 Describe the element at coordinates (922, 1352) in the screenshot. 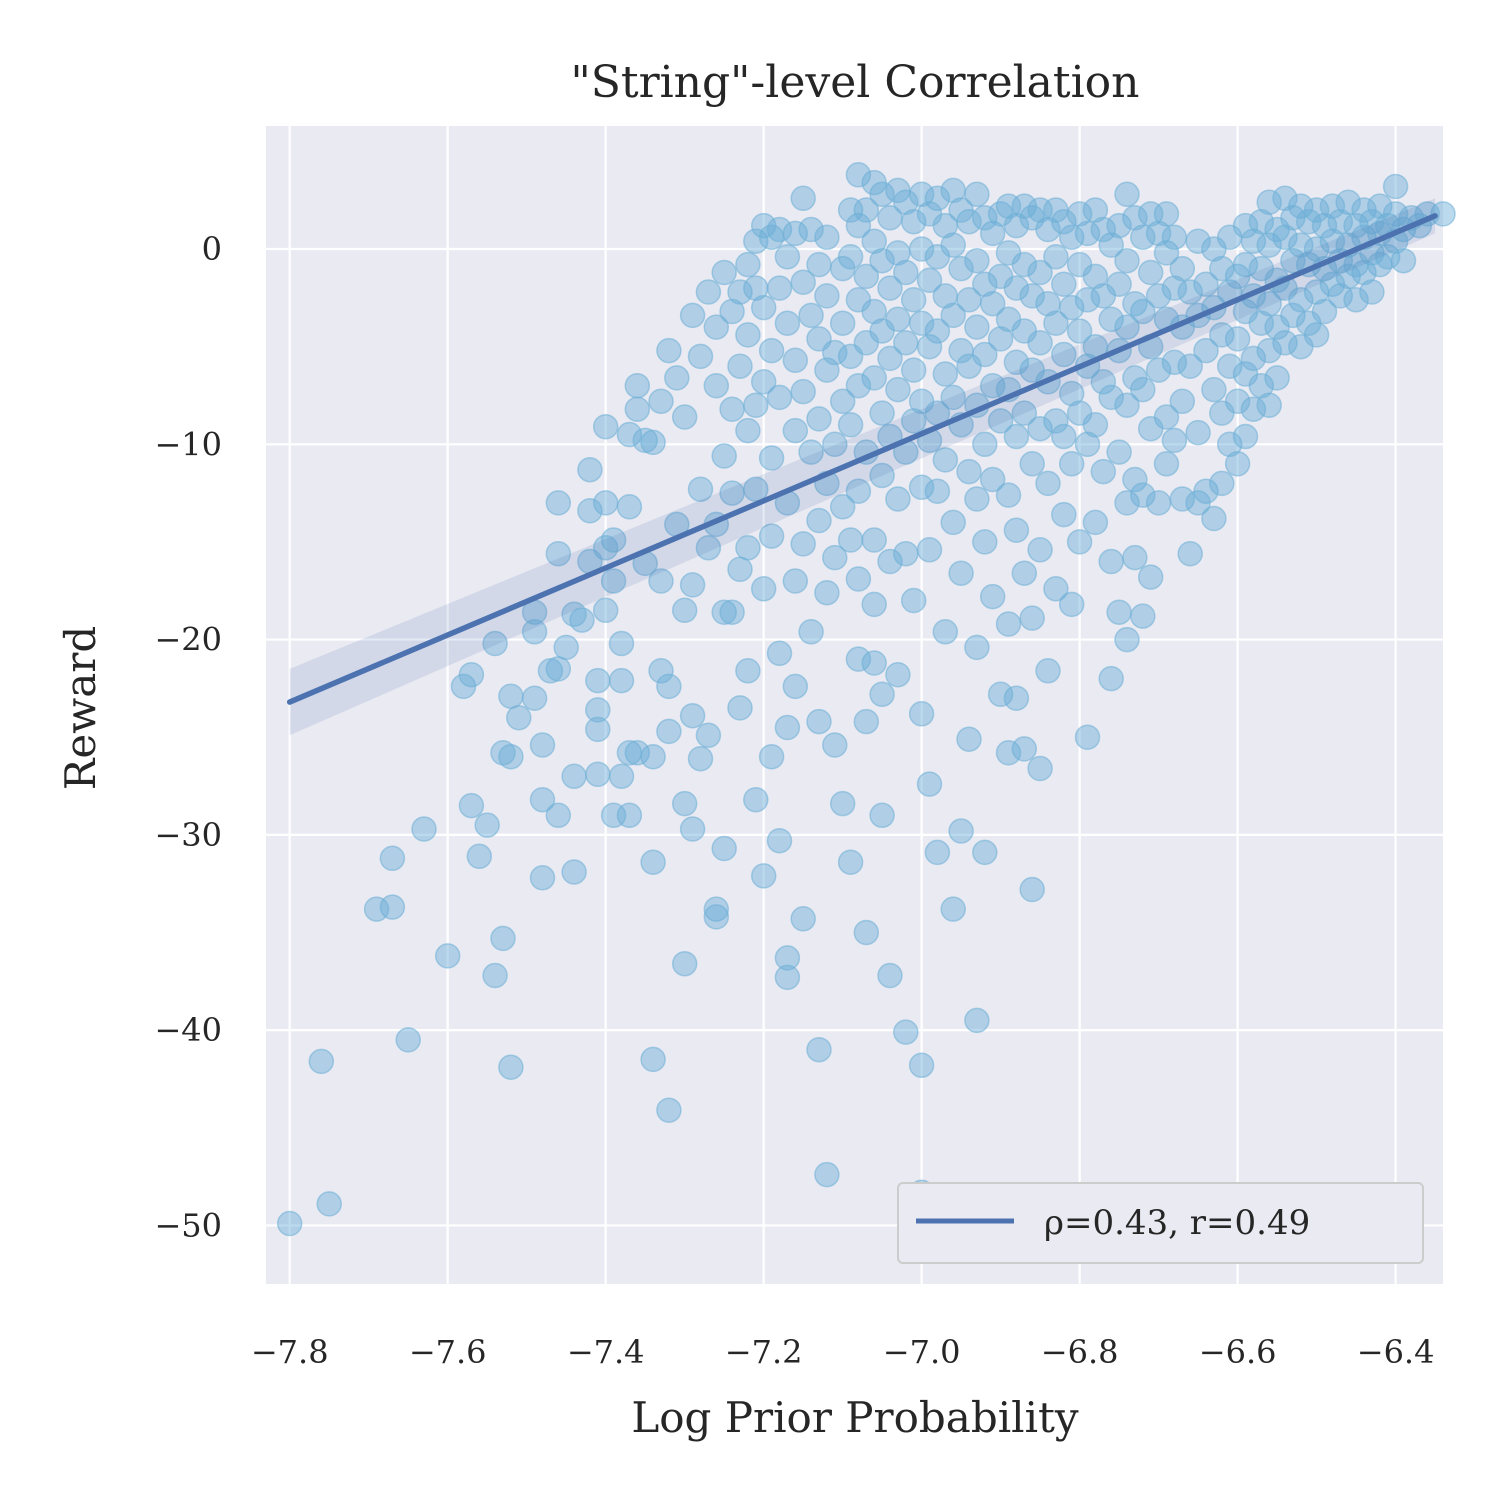

I see `x-tick-label: −7.0` at that location.